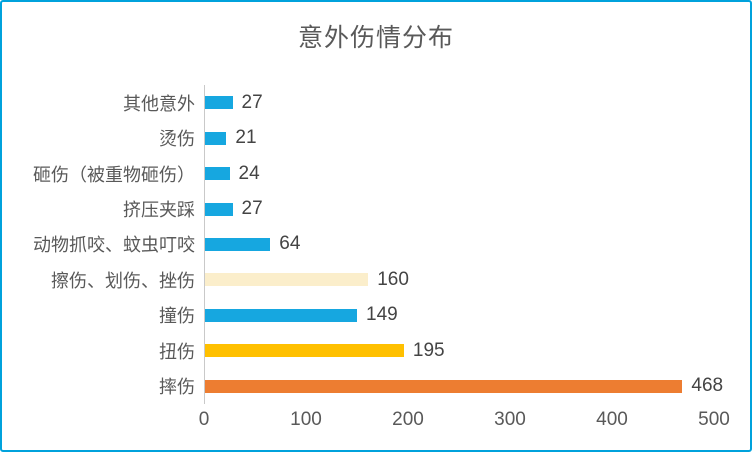  I want to click on bar-row: 擦伤、划伤、挫伤 160, so click(383, 279).